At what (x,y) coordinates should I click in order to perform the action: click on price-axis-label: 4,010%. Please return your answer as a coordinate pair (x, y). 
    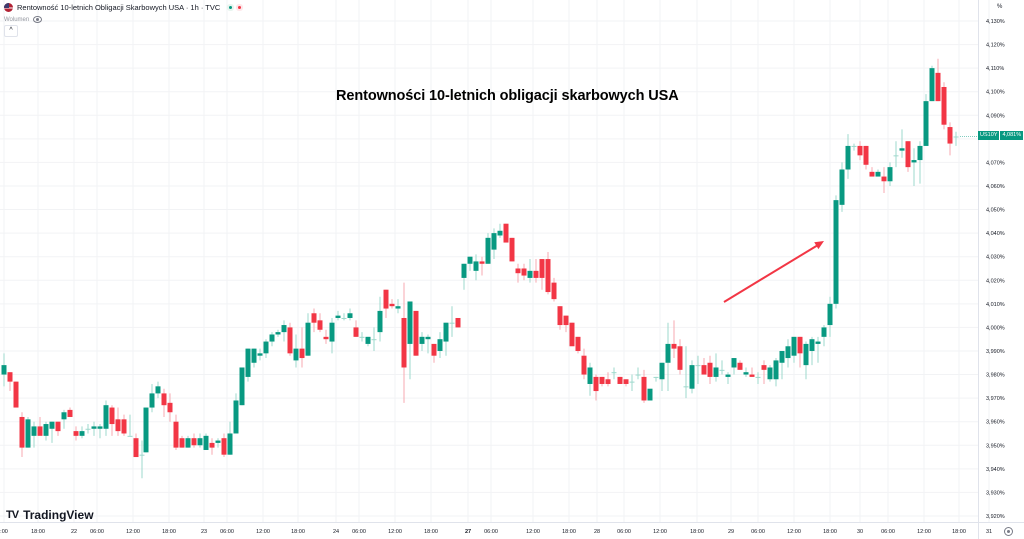
    Looking at the image, I should click on (995, 305).